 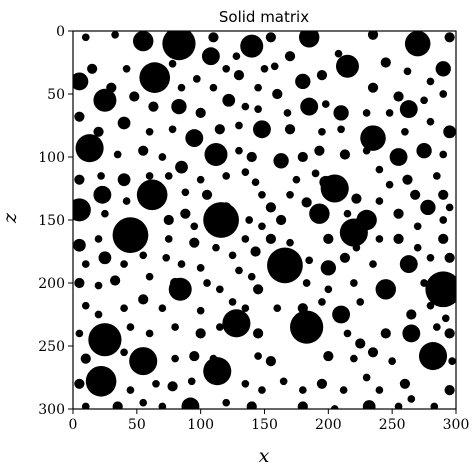 I want to click on y-tick-label: 0, so click(x=60, y=32).